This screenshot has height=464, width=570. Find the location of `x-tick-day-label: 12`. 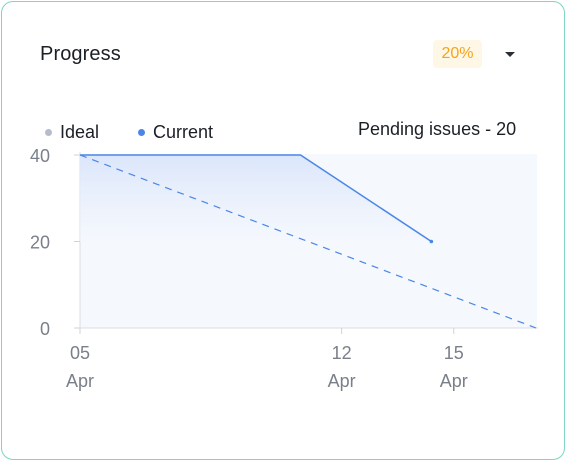

x-tick-day-label: 12 is located at coordinates (342, 353).